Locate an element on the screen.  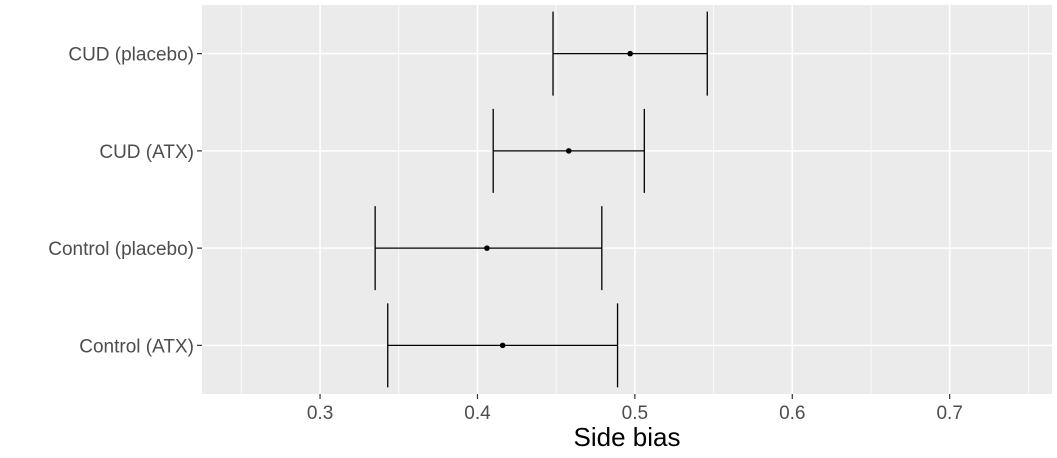
y-tick-label: Control (ATX) is located at coordinates (136, 346).